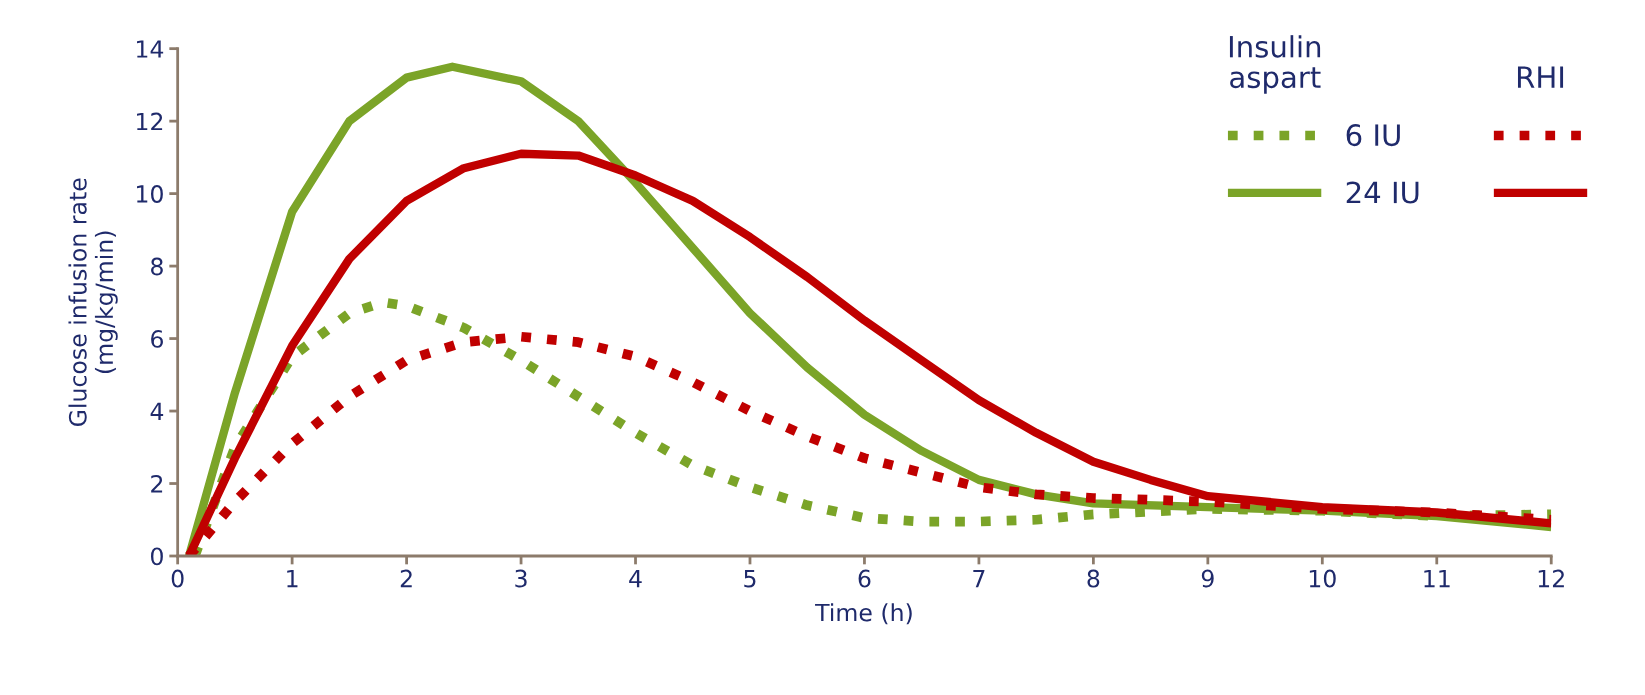 Image resolution: width=1645 pixels, height=695 pixels. Describe the element at coordinates (157, 339) in the screenshot. I see `y-tick-label: 6` at that location.